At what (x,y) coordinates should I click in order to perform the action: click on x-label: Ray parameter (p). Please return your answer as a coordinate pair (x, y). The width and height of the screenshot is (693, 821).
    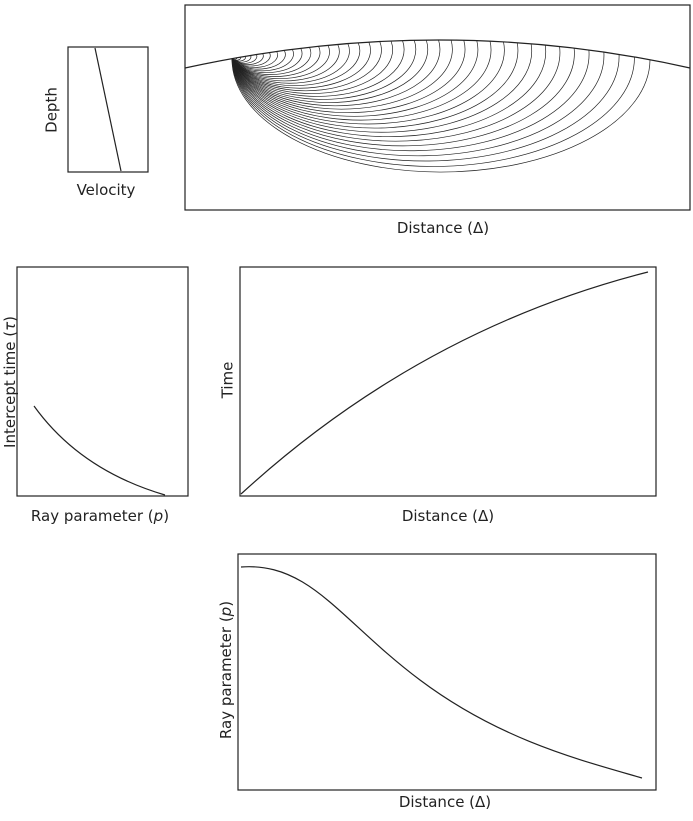
    Looking at the image, I should click on (100, 516).